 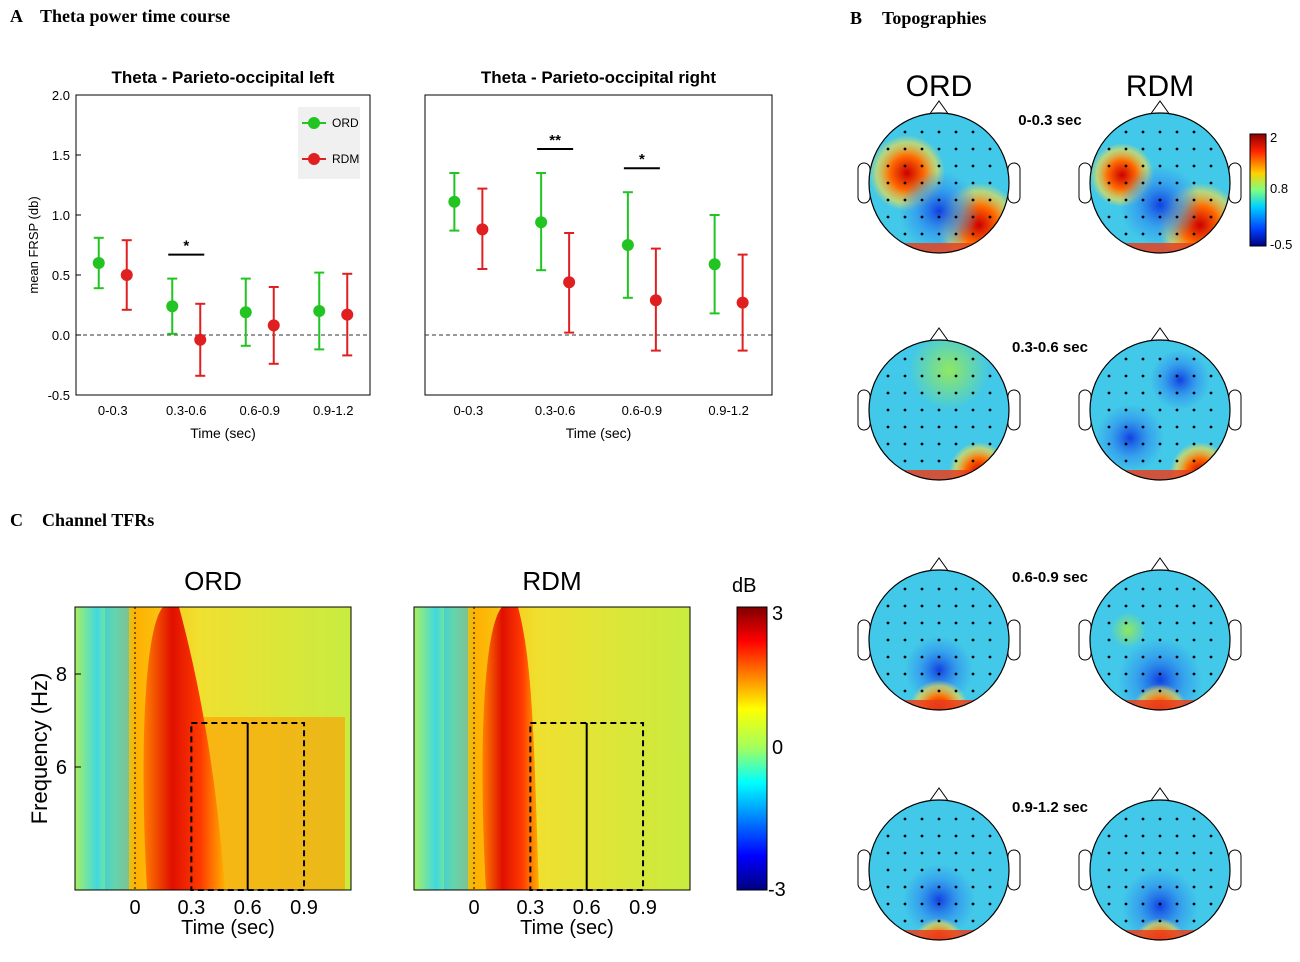 I want to click on topo-window-label: 0-0.3 sec, so click(x=1049, y=120).